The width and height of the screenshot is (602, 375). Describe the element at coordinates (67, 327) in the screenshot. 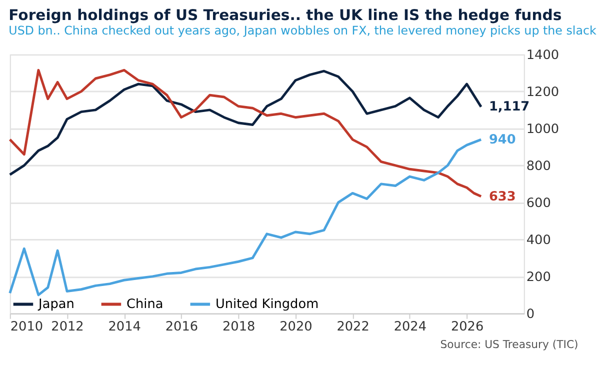

I see `x-tick-label: 2012` at that location.